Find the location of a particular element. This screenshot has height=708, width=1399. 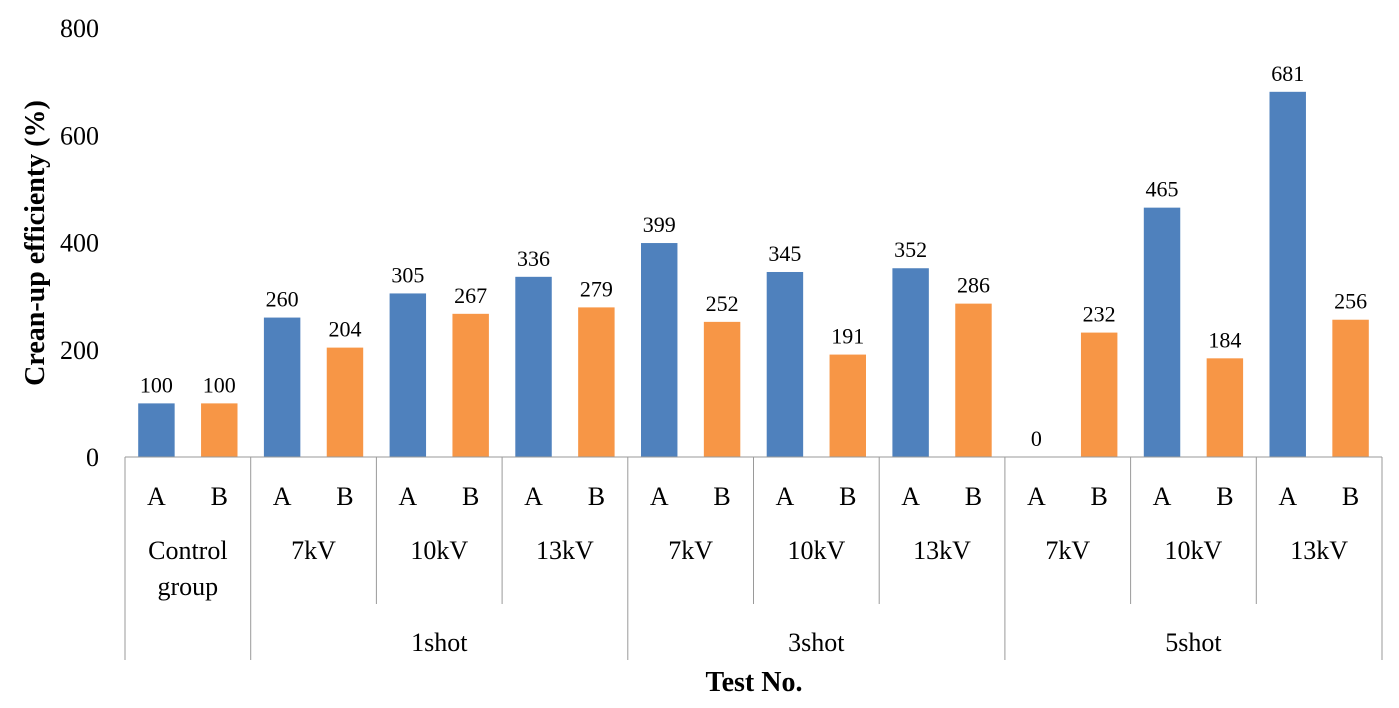

data-label-15: 0 is located at coordinates (1036, 438).